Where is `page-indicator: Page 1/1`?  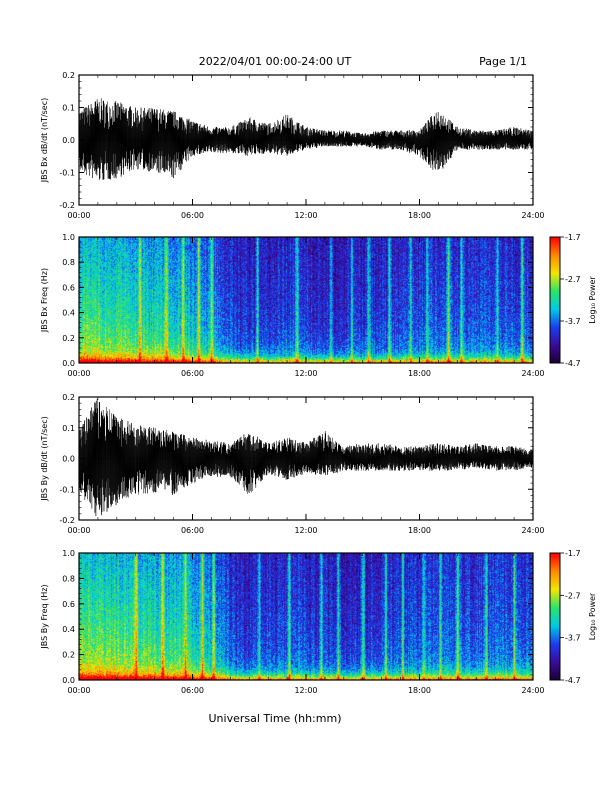
page-indicator: Page 1/1 is located at coordinates (503, 61).